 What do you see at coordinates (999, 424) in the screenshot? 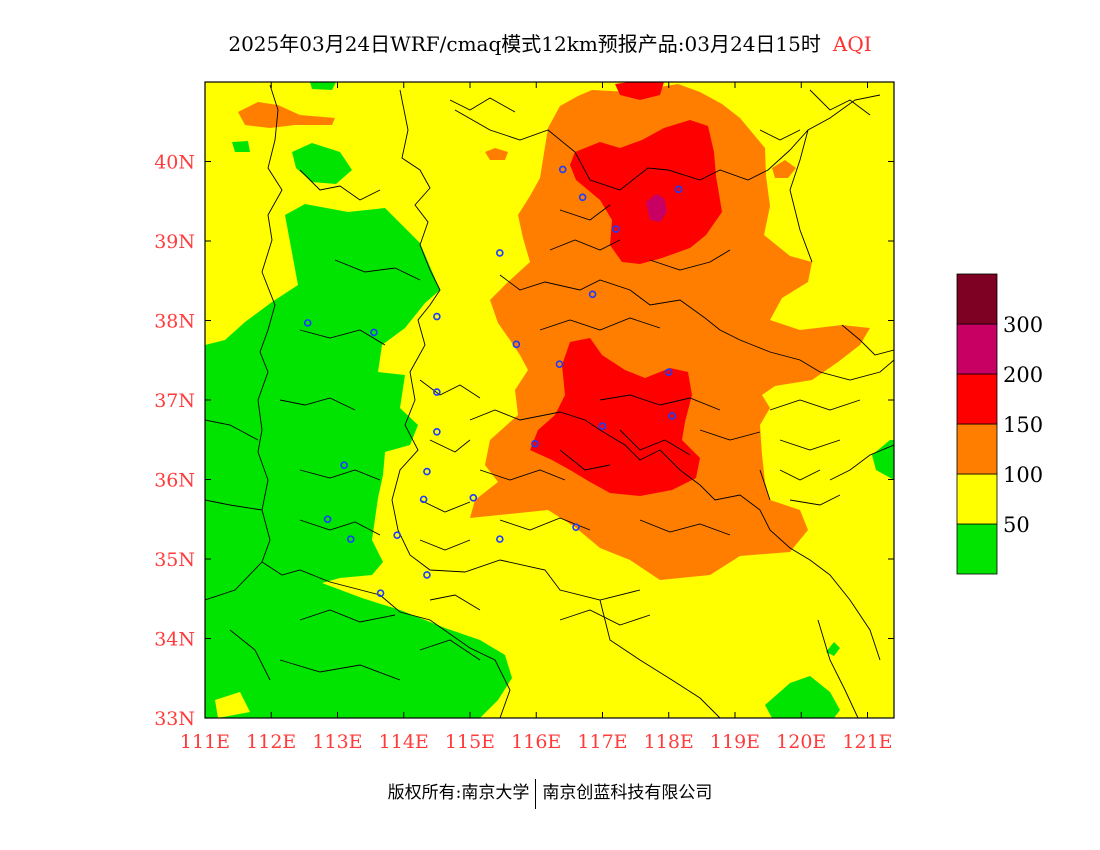
I see `aqi-legend: 50 100 150 200 300` at bounding box center [999, 424].